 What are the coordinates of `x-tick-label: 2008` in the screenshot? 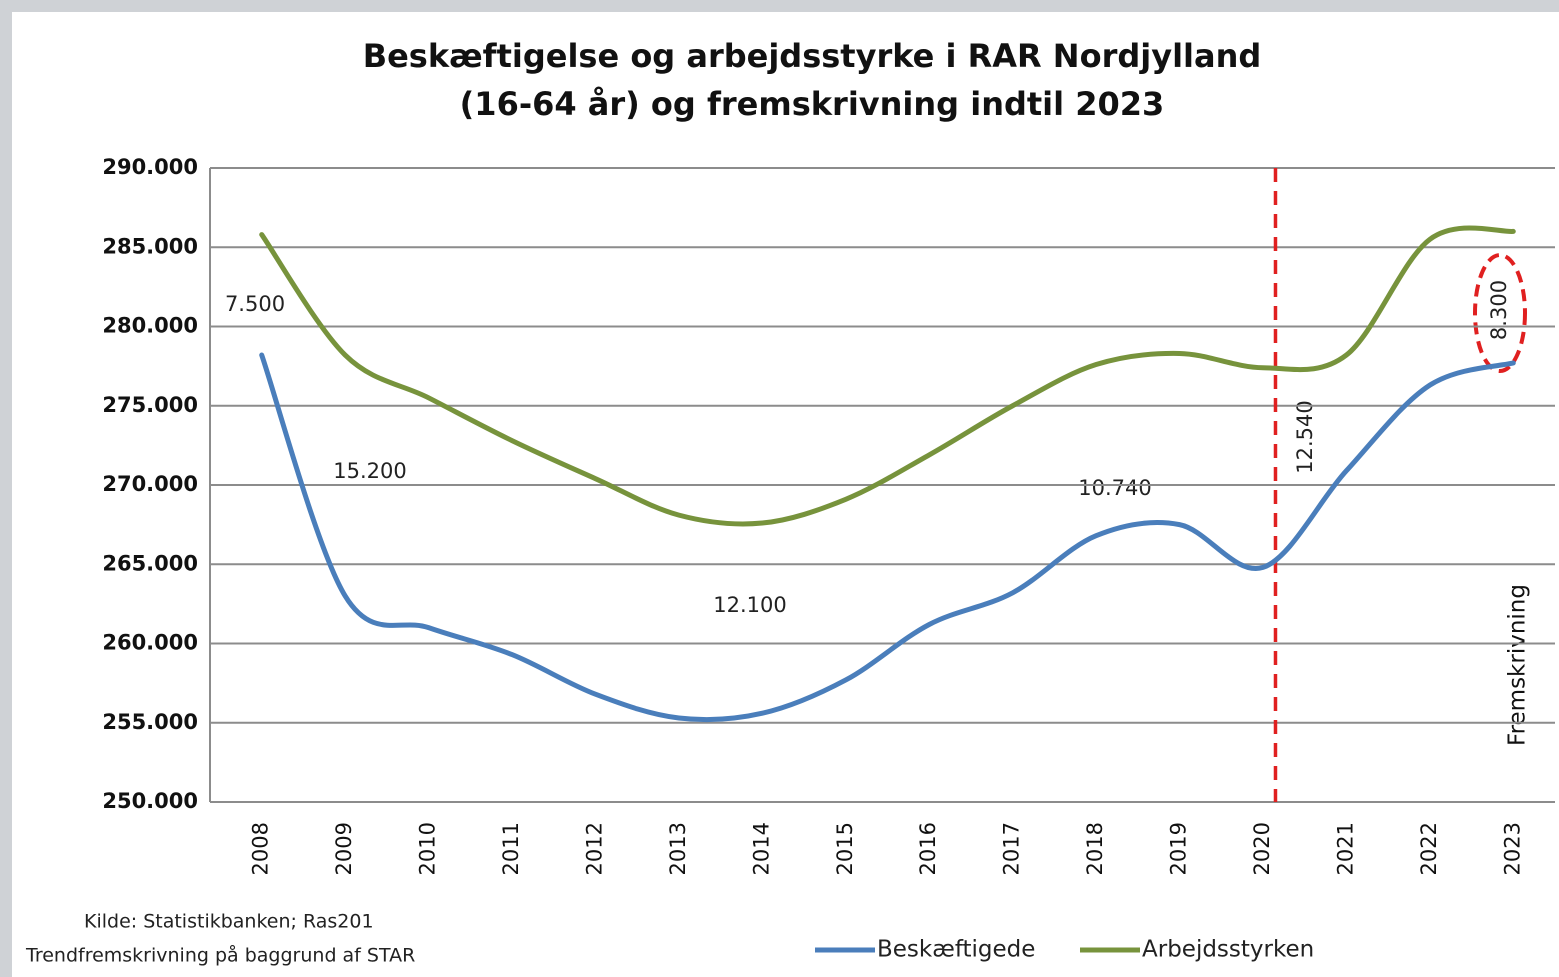 It's located at (261, 848).